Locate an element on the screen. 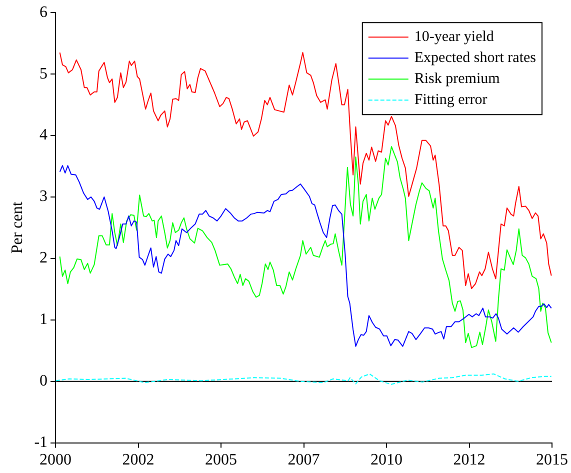 This screenshot has width=571, height=473. y-tick-label: 2 is located at coordinates (44, 258).